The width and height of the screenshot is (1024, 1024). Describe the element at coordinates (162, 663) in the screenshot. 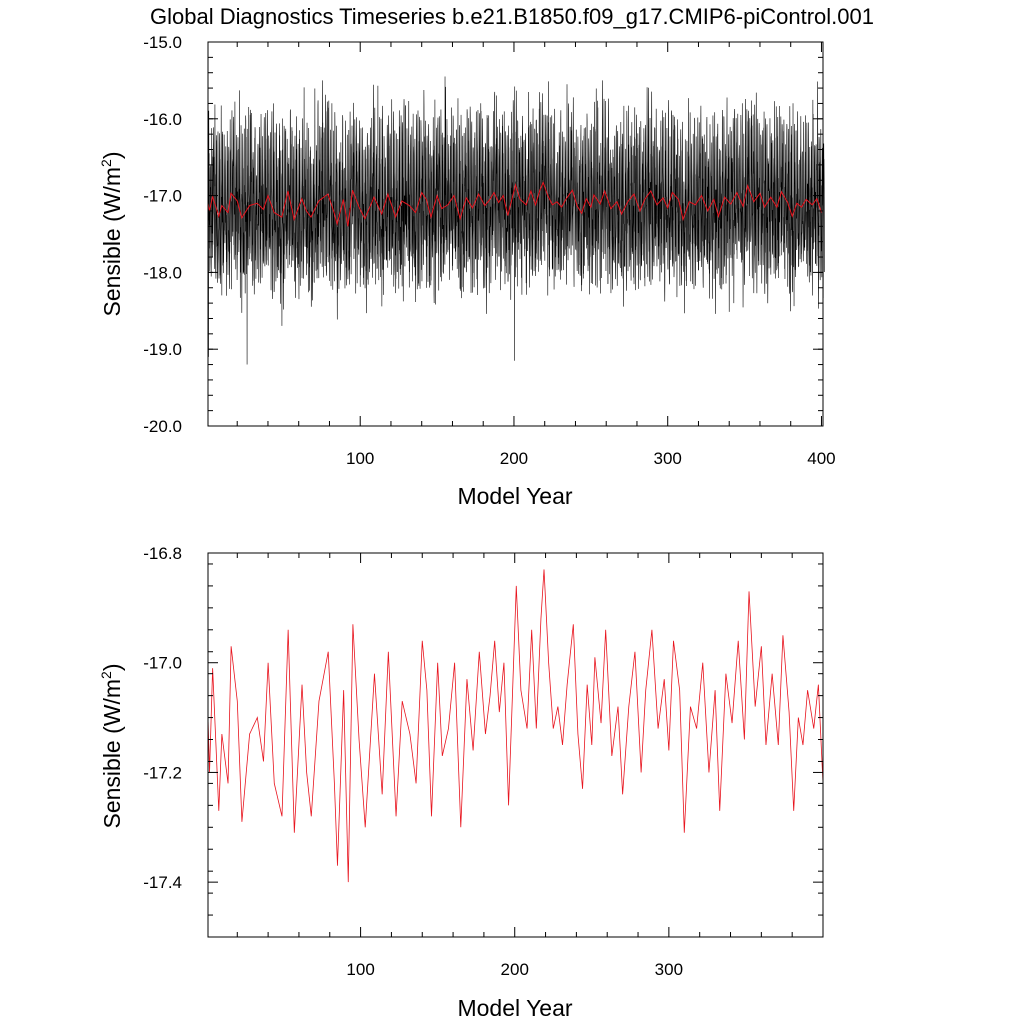

I see `chart-annual-y-tick-label: -17.0` at that location.